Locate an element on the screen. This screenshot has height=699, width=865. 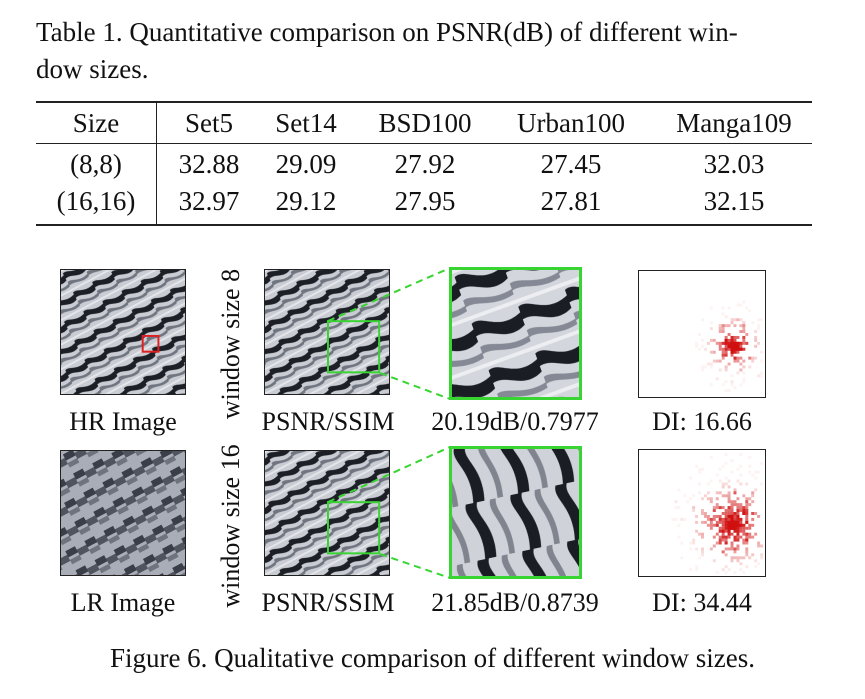
hr-image-label: HR Image is located at coordinates (123, 421).